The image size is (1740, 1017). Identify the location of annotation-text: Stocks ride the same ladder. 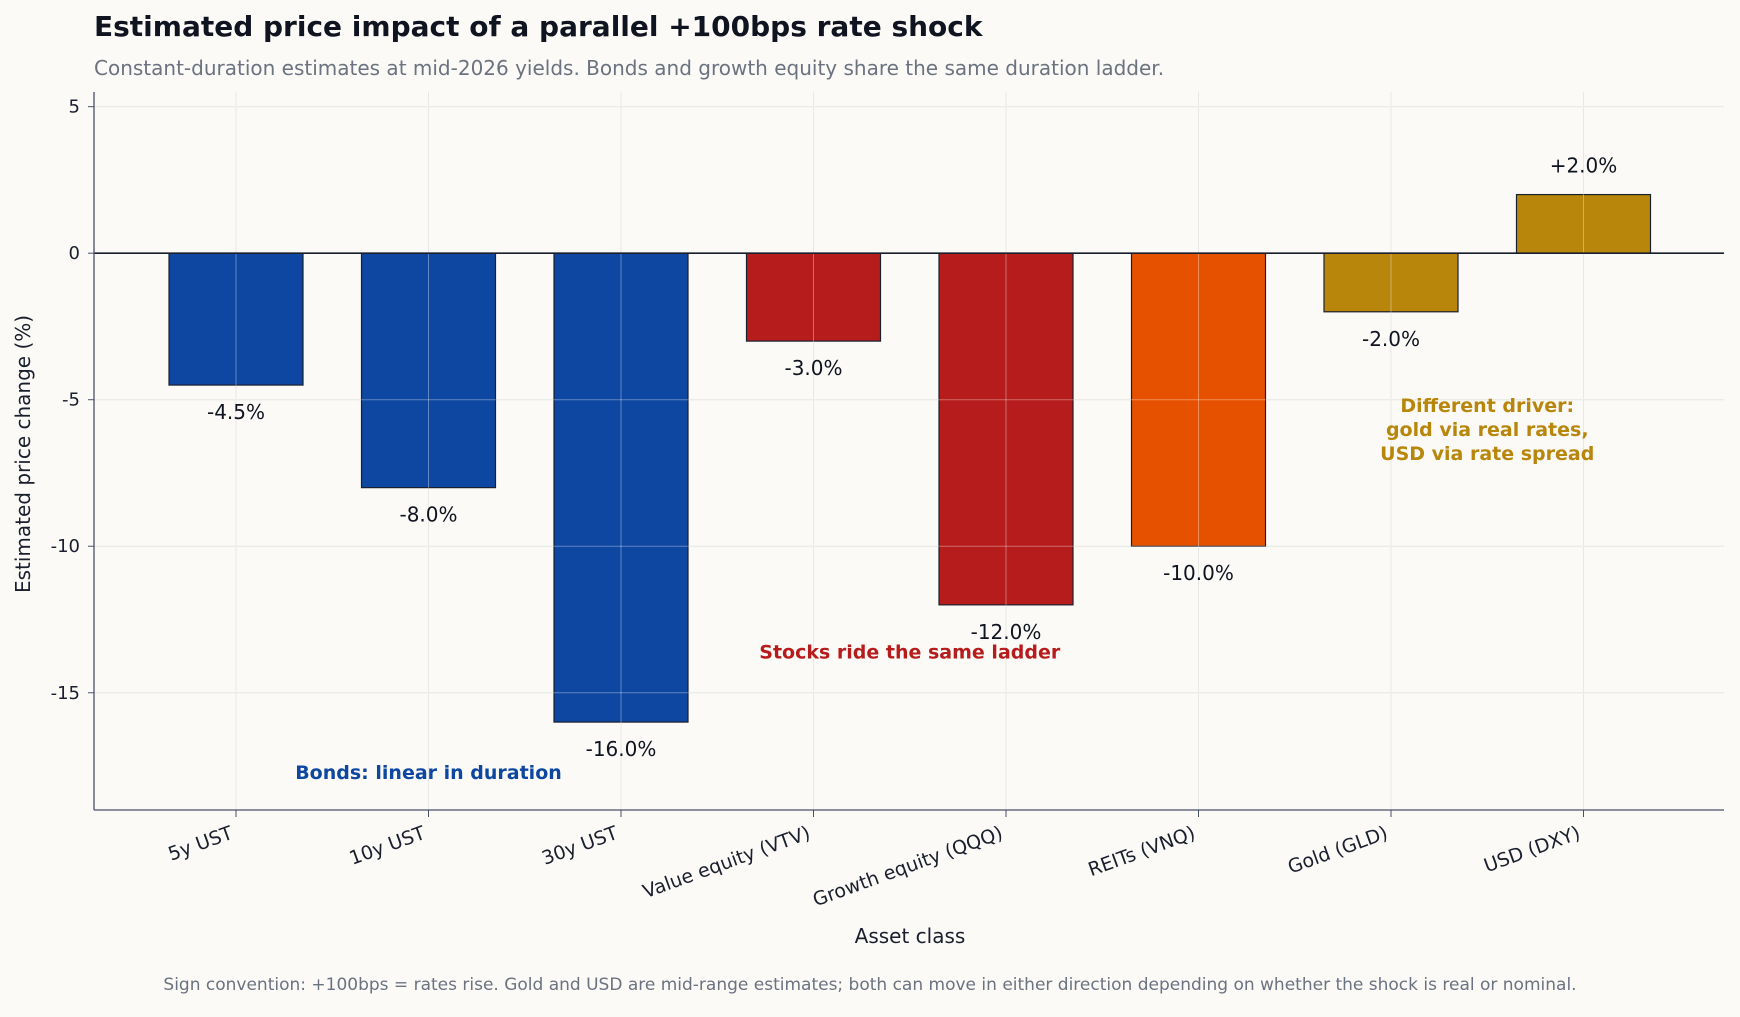
(910, 653).